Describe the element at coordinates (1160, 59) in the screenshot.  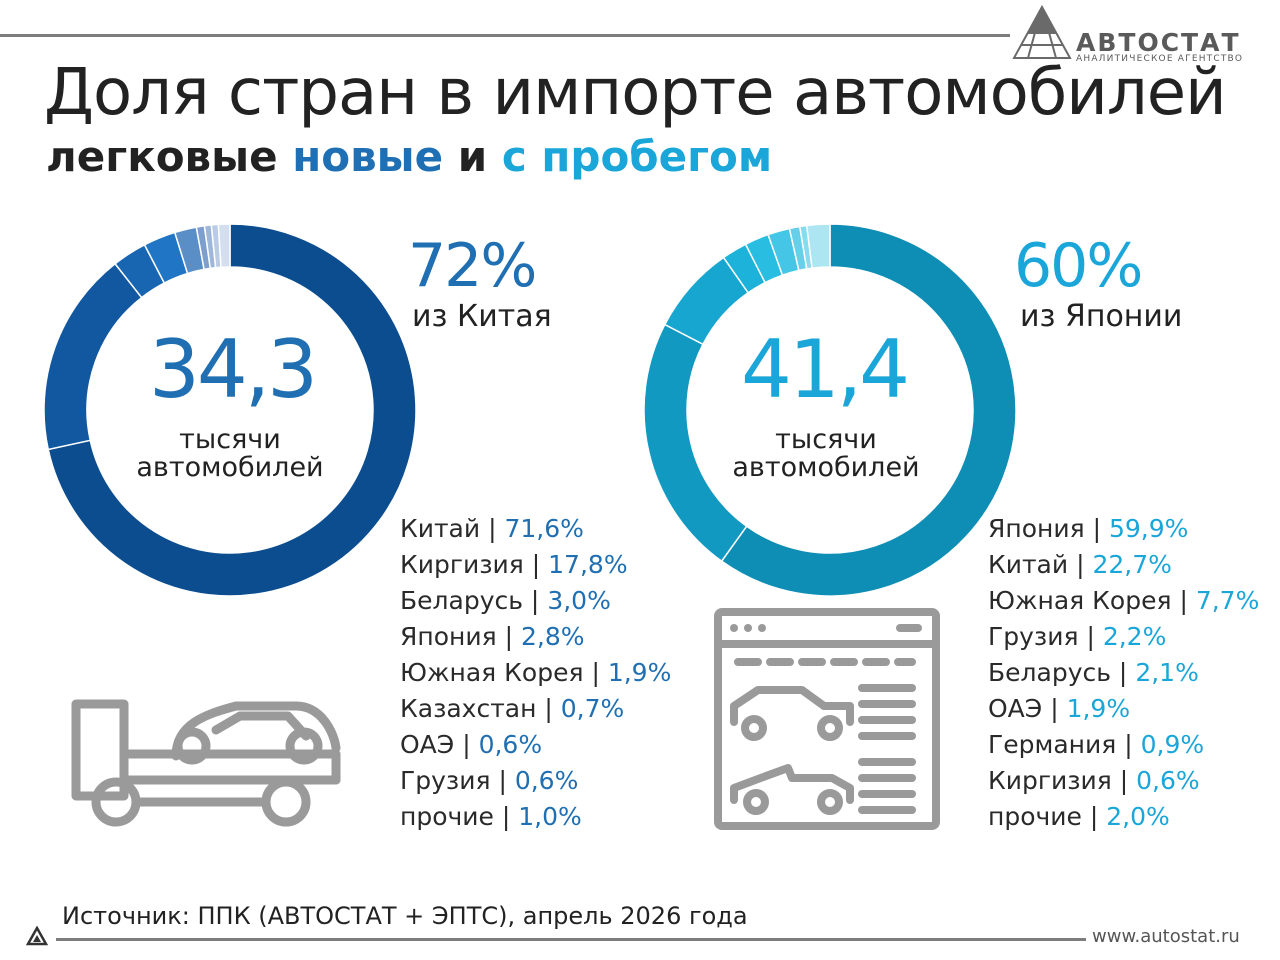
I see `logo-tagline: АНАЛИТИЧЕСКОЕ АГЕНТСТВО` at that location.